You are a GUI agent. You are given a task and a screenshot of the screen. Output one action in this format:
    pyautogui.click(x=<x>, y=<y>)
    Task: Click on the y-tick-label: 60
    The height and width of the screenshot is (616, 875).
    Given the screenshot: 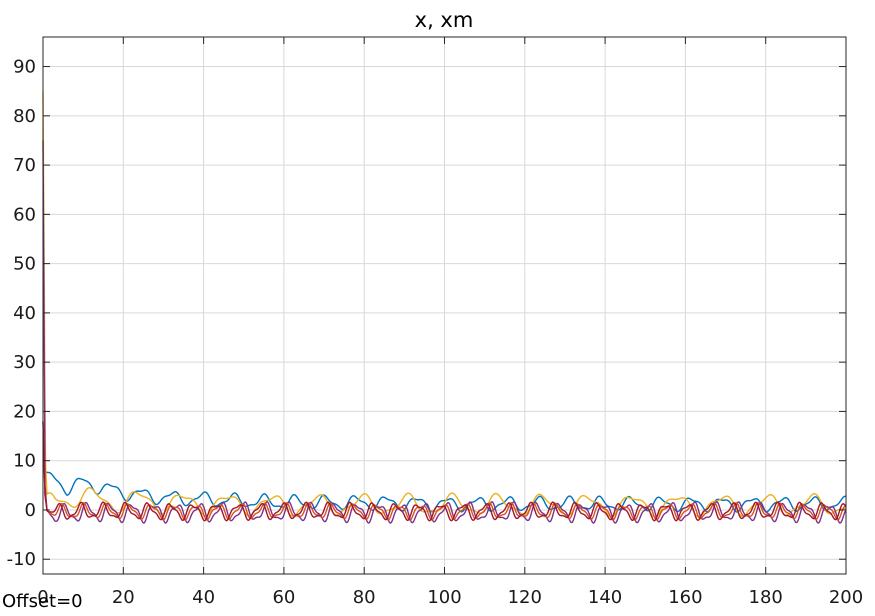 What is the action you would take?
    pyautogui.click(x=24, y=214)
    